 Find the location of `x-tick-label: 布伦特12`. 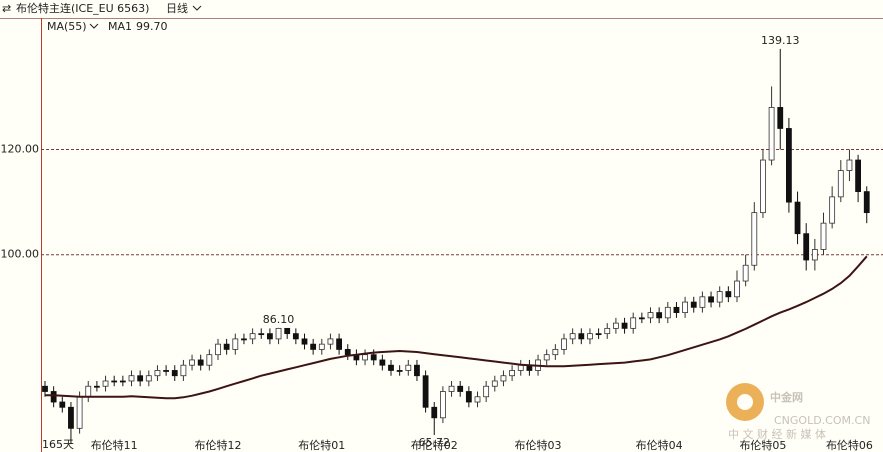

x-tick-label: 布伦特12 is located at coordinates (218, 445).